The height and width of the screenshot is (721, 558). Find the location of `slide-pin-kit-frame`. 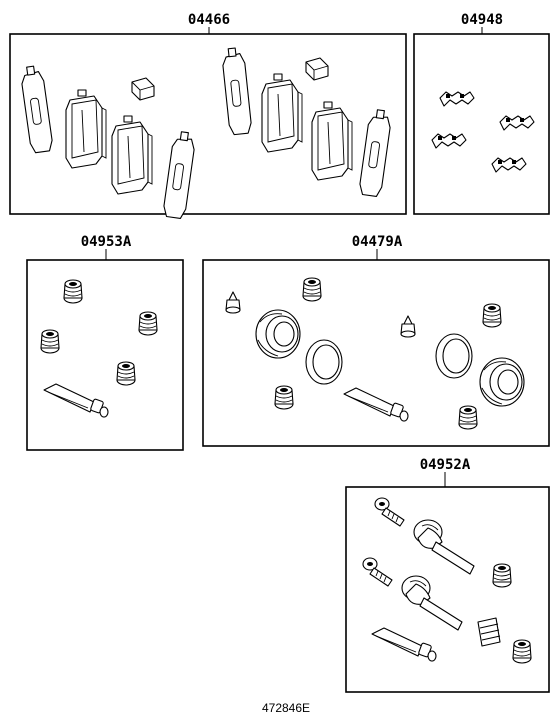

slide-pin-kit-frame is located at coordinates (447, 589).